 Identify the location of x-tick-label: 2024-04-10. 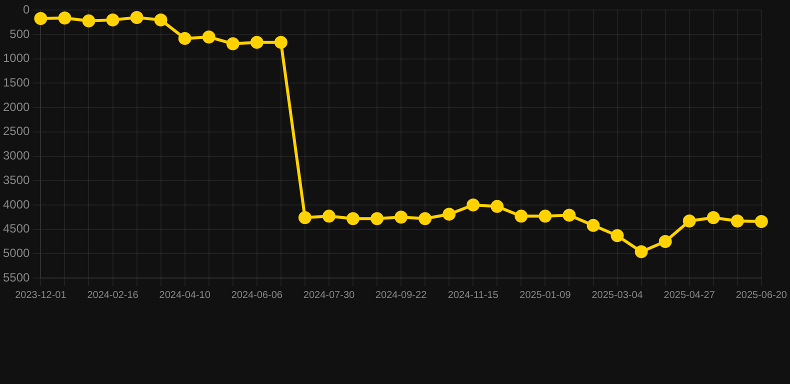
(185, 295).